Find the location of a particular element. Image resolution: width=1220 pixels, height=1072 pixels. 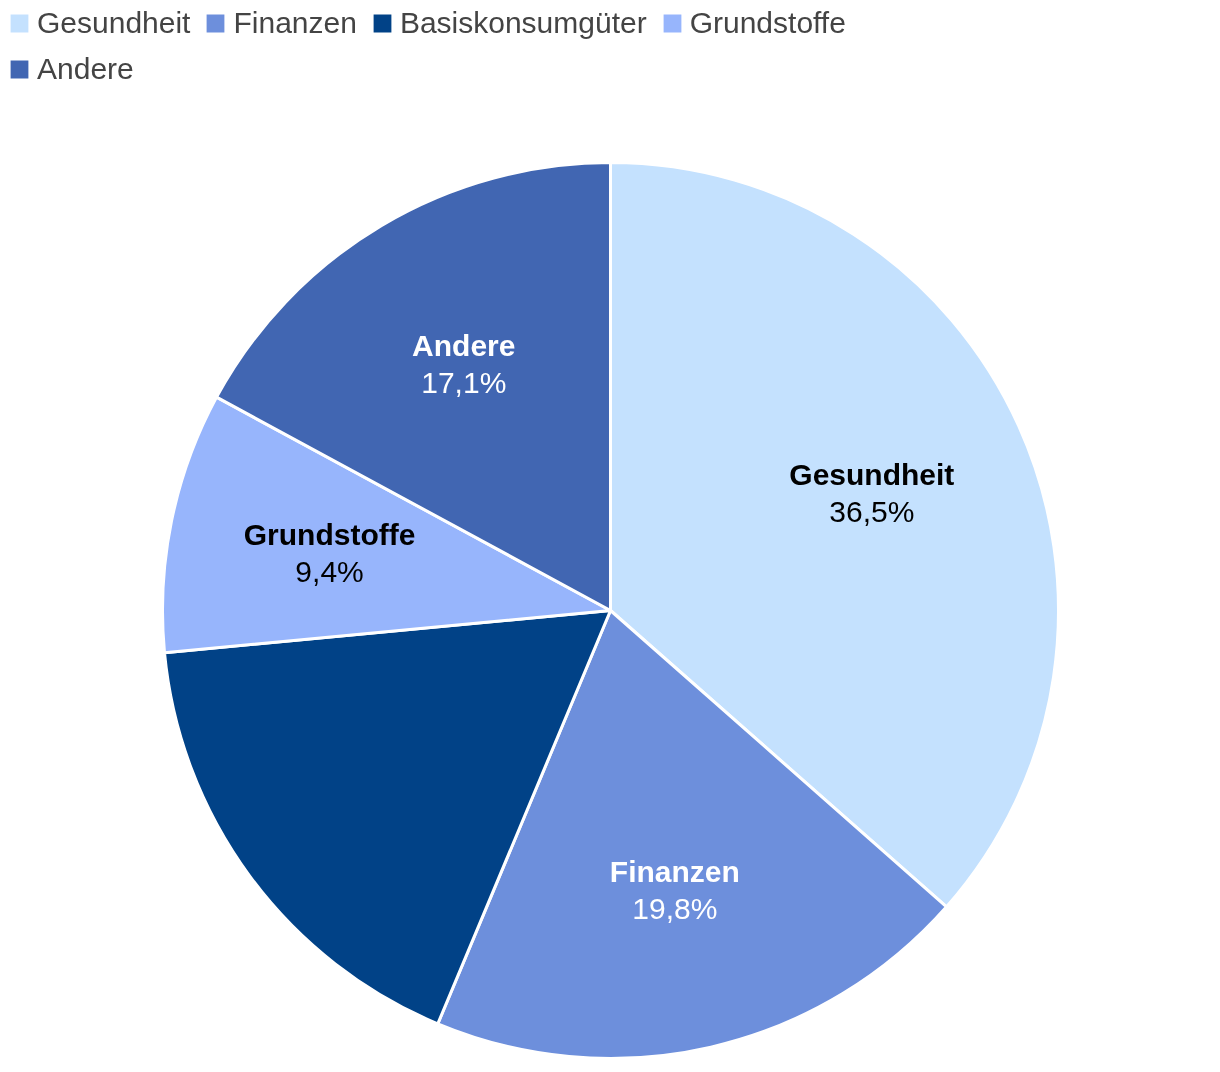

data-label: 36,5% is located at coordinates (872, 511).